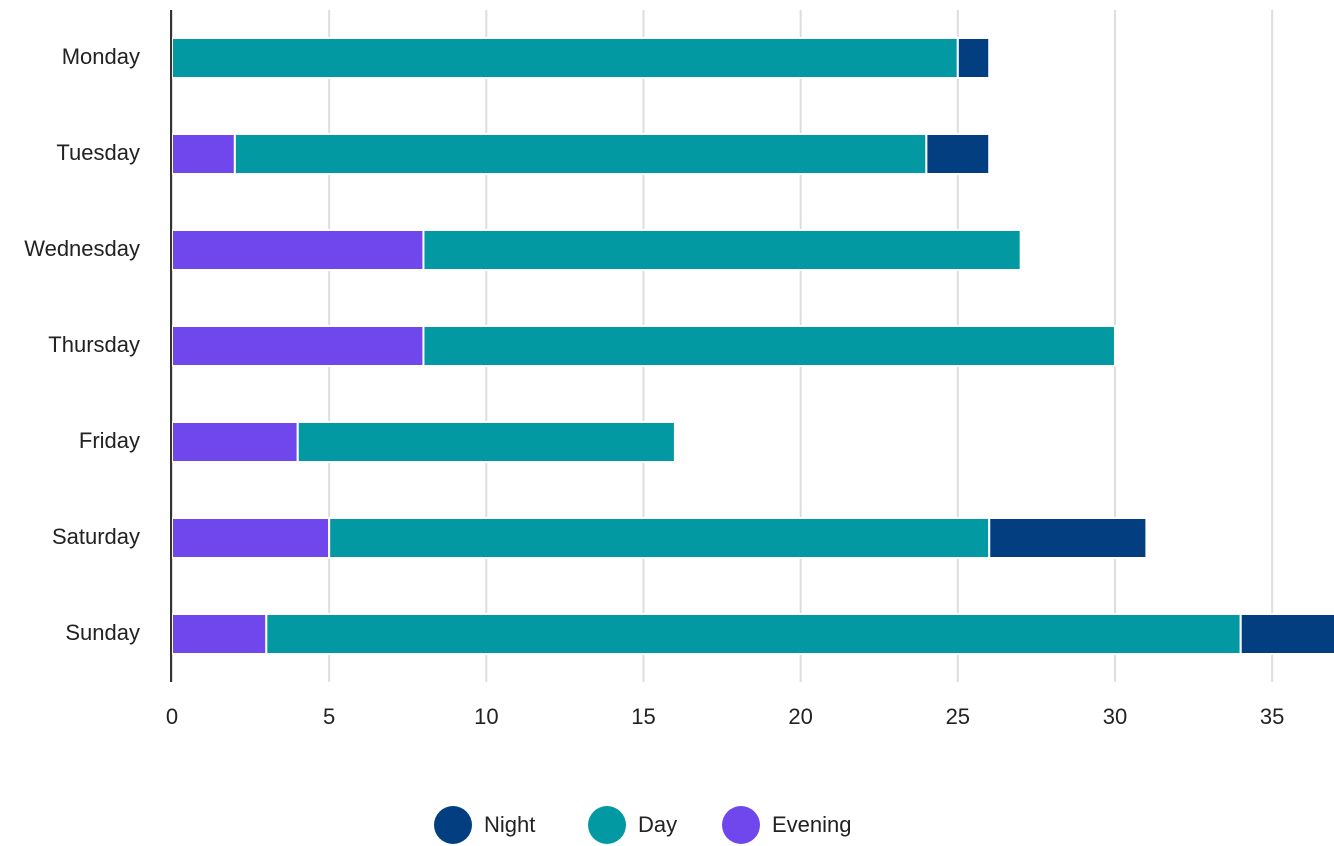 The image size is (1334, 846). What do you see at coordinates (82, 248) in the screenshot?
I see `y-tick-label: Wednesday` at bounding box center [82, 248].